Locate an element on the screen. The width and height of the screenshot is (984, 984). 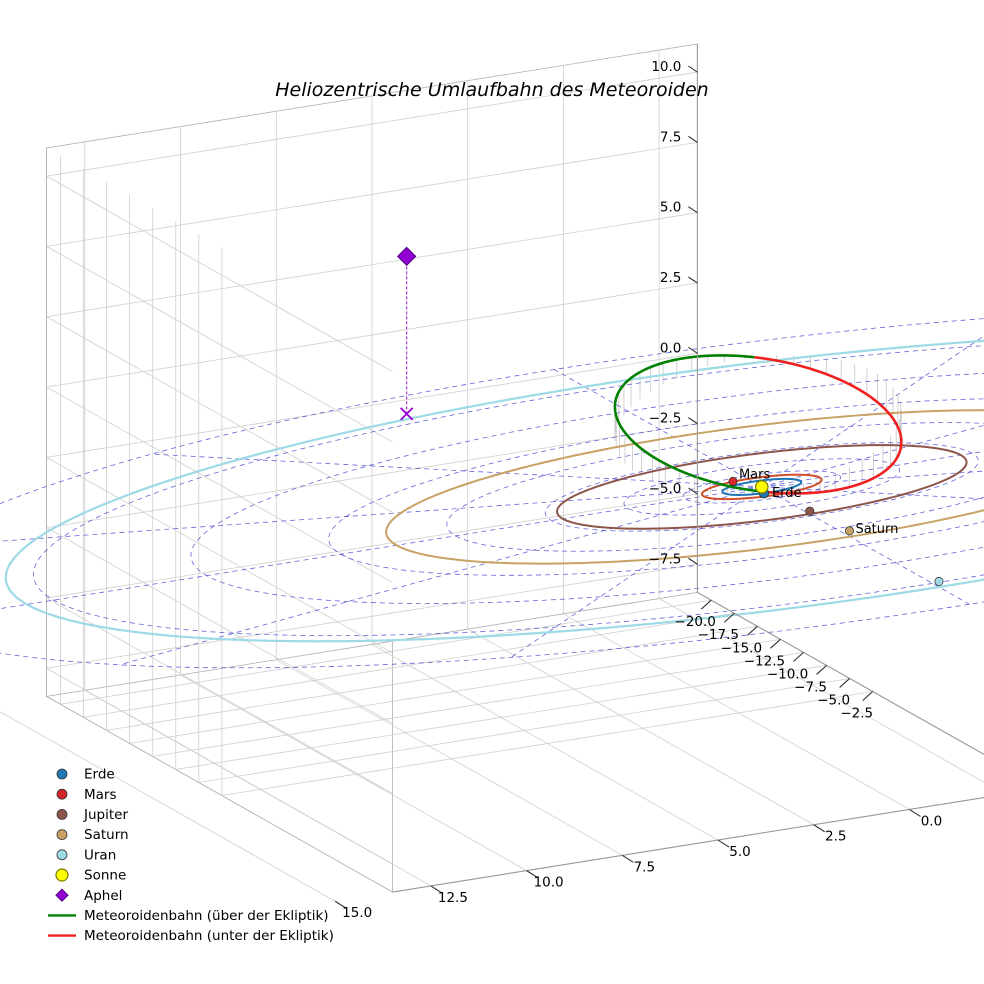
orbit-jupiter is located at coordinates (762, 487).